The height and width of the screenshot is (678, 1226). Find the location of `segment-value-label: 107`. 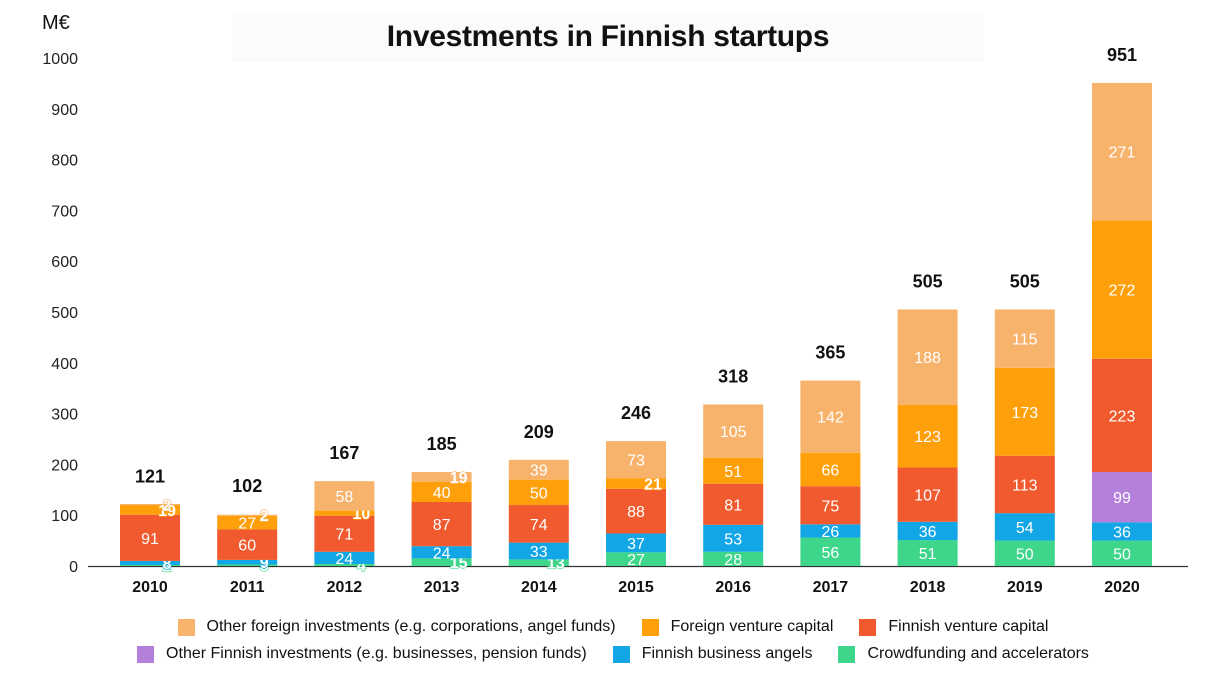

segment-value-label: 107 is located at coordinates (927, 496).